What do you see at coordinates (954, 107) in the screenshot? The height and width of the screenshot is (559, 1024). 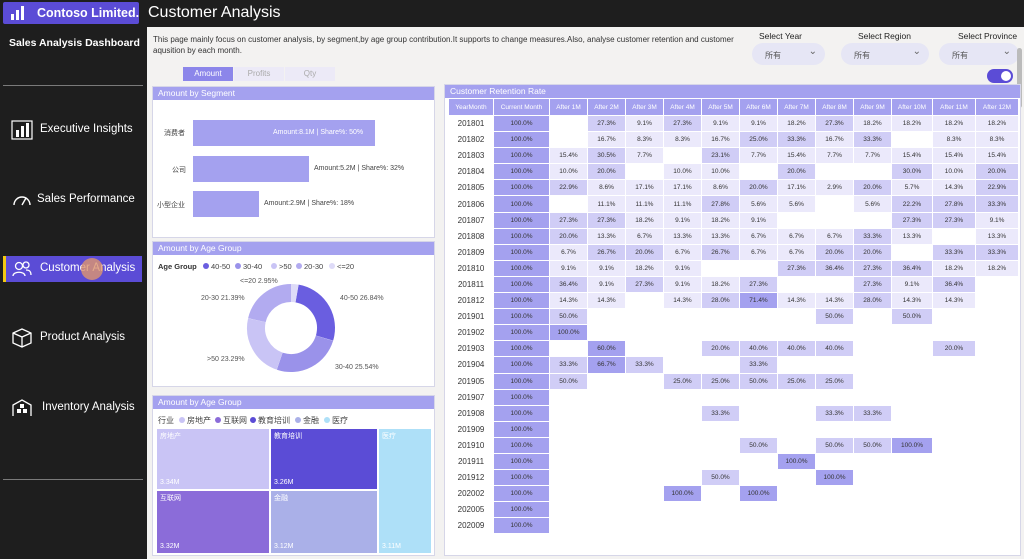 I see `column-header: After 11M` at bounding box center [954, 107].